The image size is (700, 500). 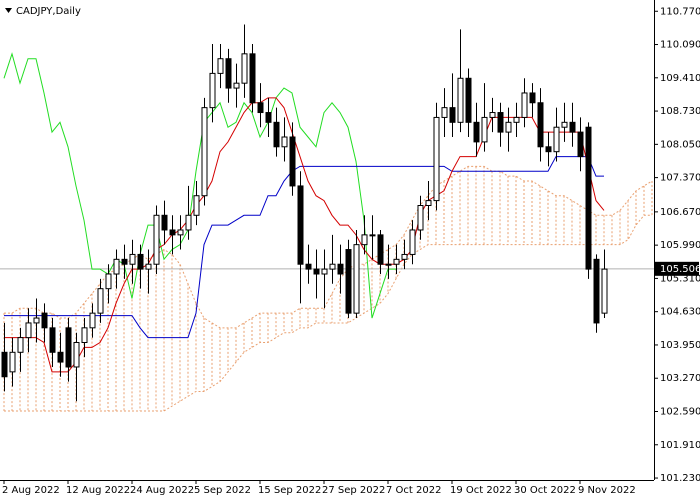 What do you see at coordinates (481, 490) in the screenshot?
I see `x-tick-label: 19 Oct 2022` at bounding box center [481, 490].